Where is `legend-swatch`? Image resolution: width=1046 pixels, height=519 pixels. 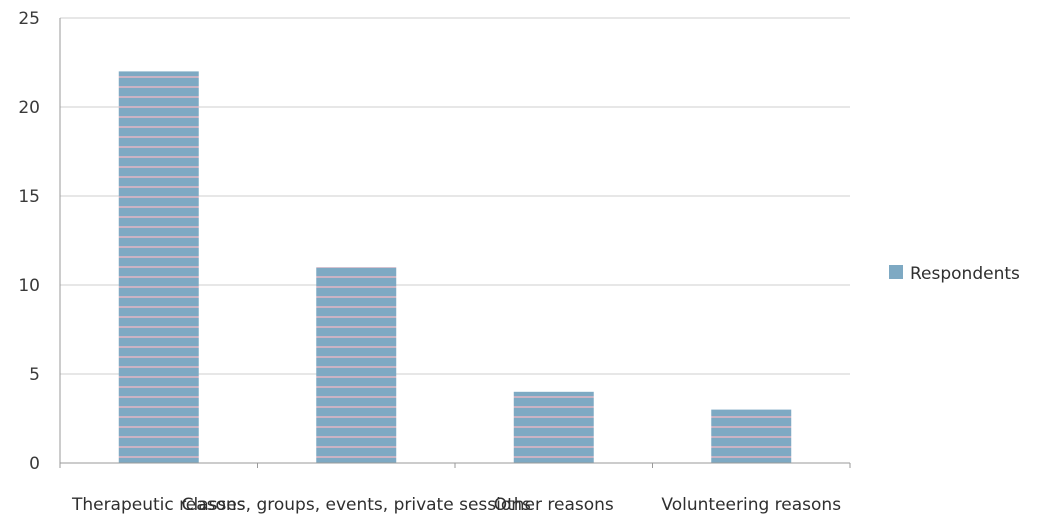
legend-swatch is located at coordinates (896, 272).